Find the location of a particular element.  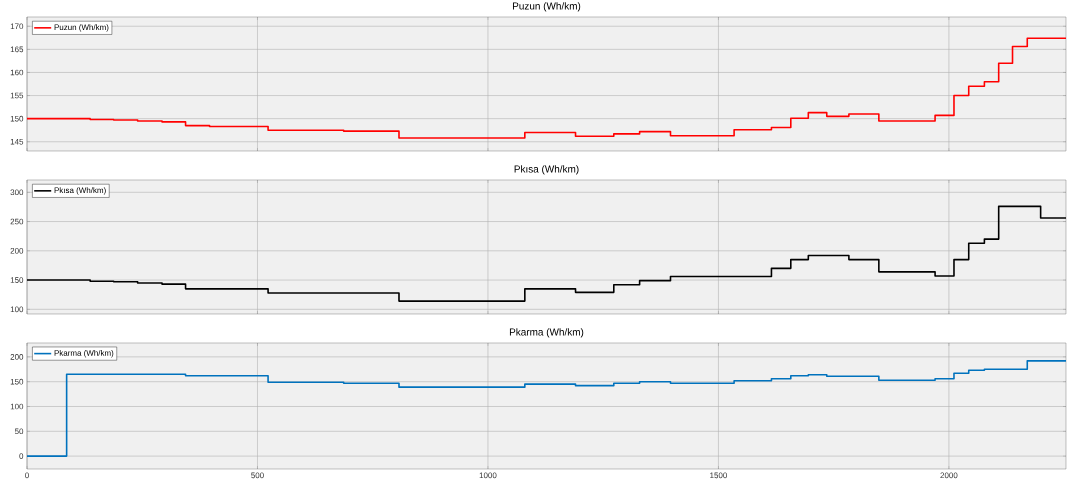

chart-title: Puzun (Wh/km) is located at coordinates (546, 7).